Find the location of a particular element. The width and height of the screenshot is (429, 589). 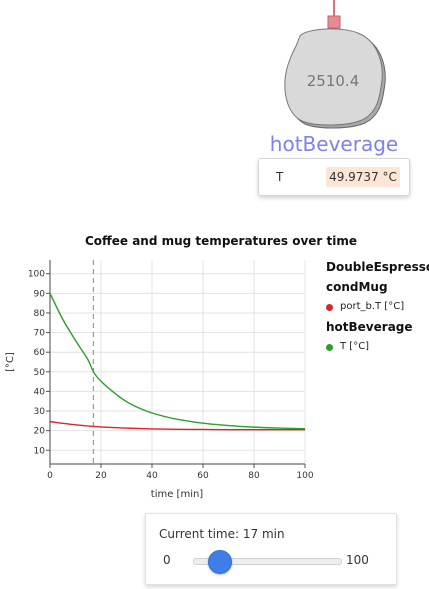

component-name-label: hotBeverage is located at coordinates (334, 144).